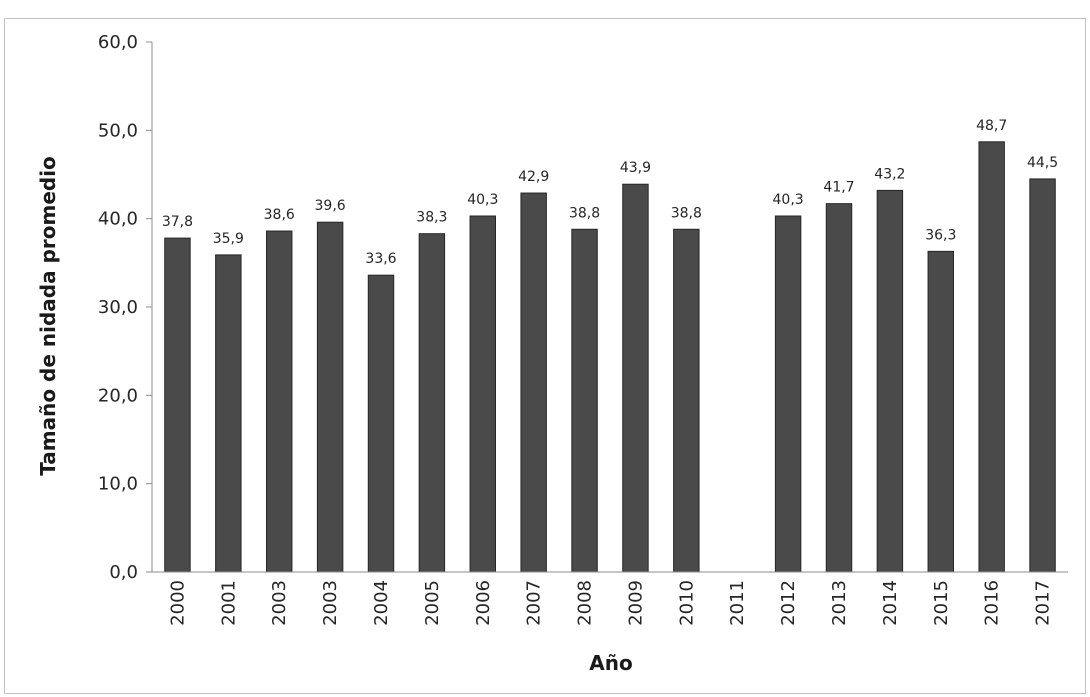  Describe the element at coordinates (118, 219) in the screenshot. I see `y-tick-label: 40,0` at that location.